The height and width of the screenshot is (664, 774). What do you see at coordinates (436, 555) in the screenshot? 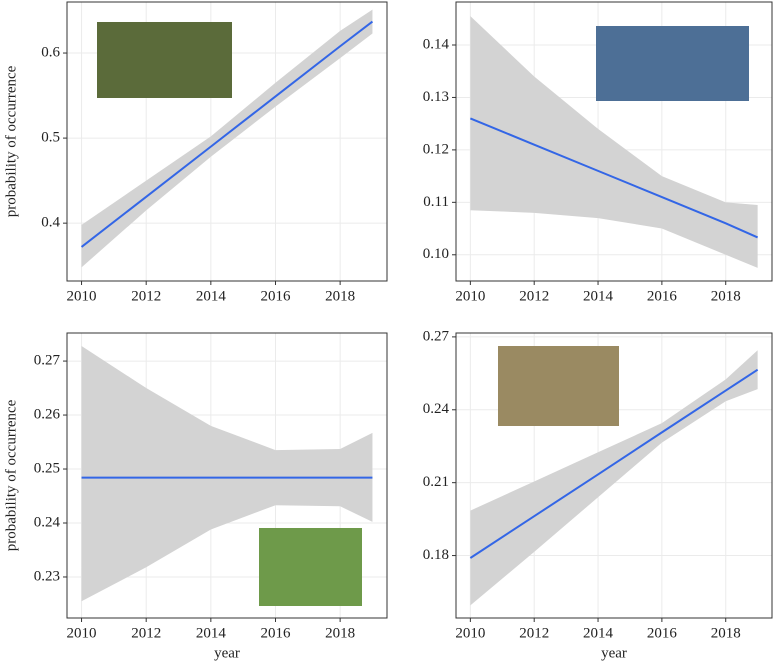
I see `y-tick-label: 0.18` at bounding box center [436, 555].